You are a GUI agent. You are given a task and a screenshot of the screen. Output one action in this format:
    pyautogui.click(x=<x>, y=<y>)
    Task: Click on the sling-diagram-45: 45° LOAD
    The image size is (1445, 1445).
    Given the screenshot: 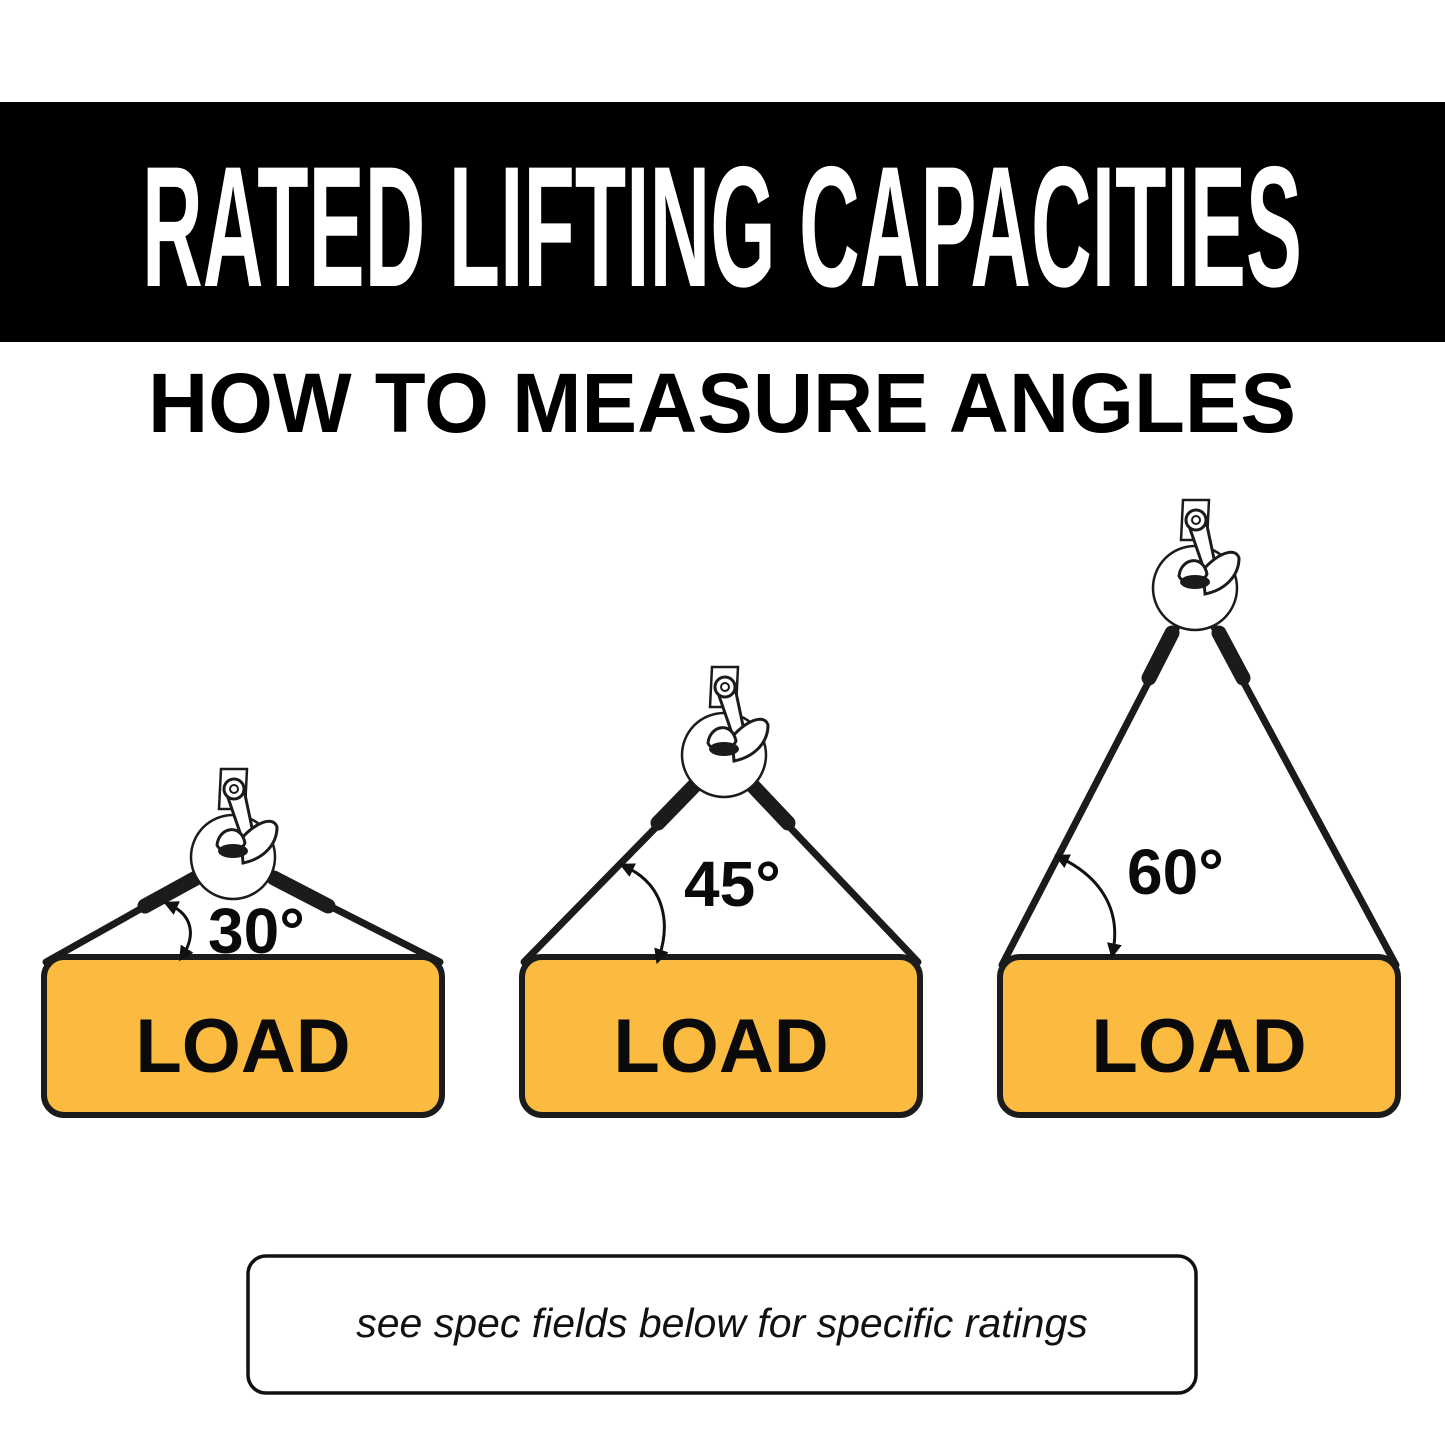 What is the action you would take?
    pyautogui.click(x=721, y=891)
    